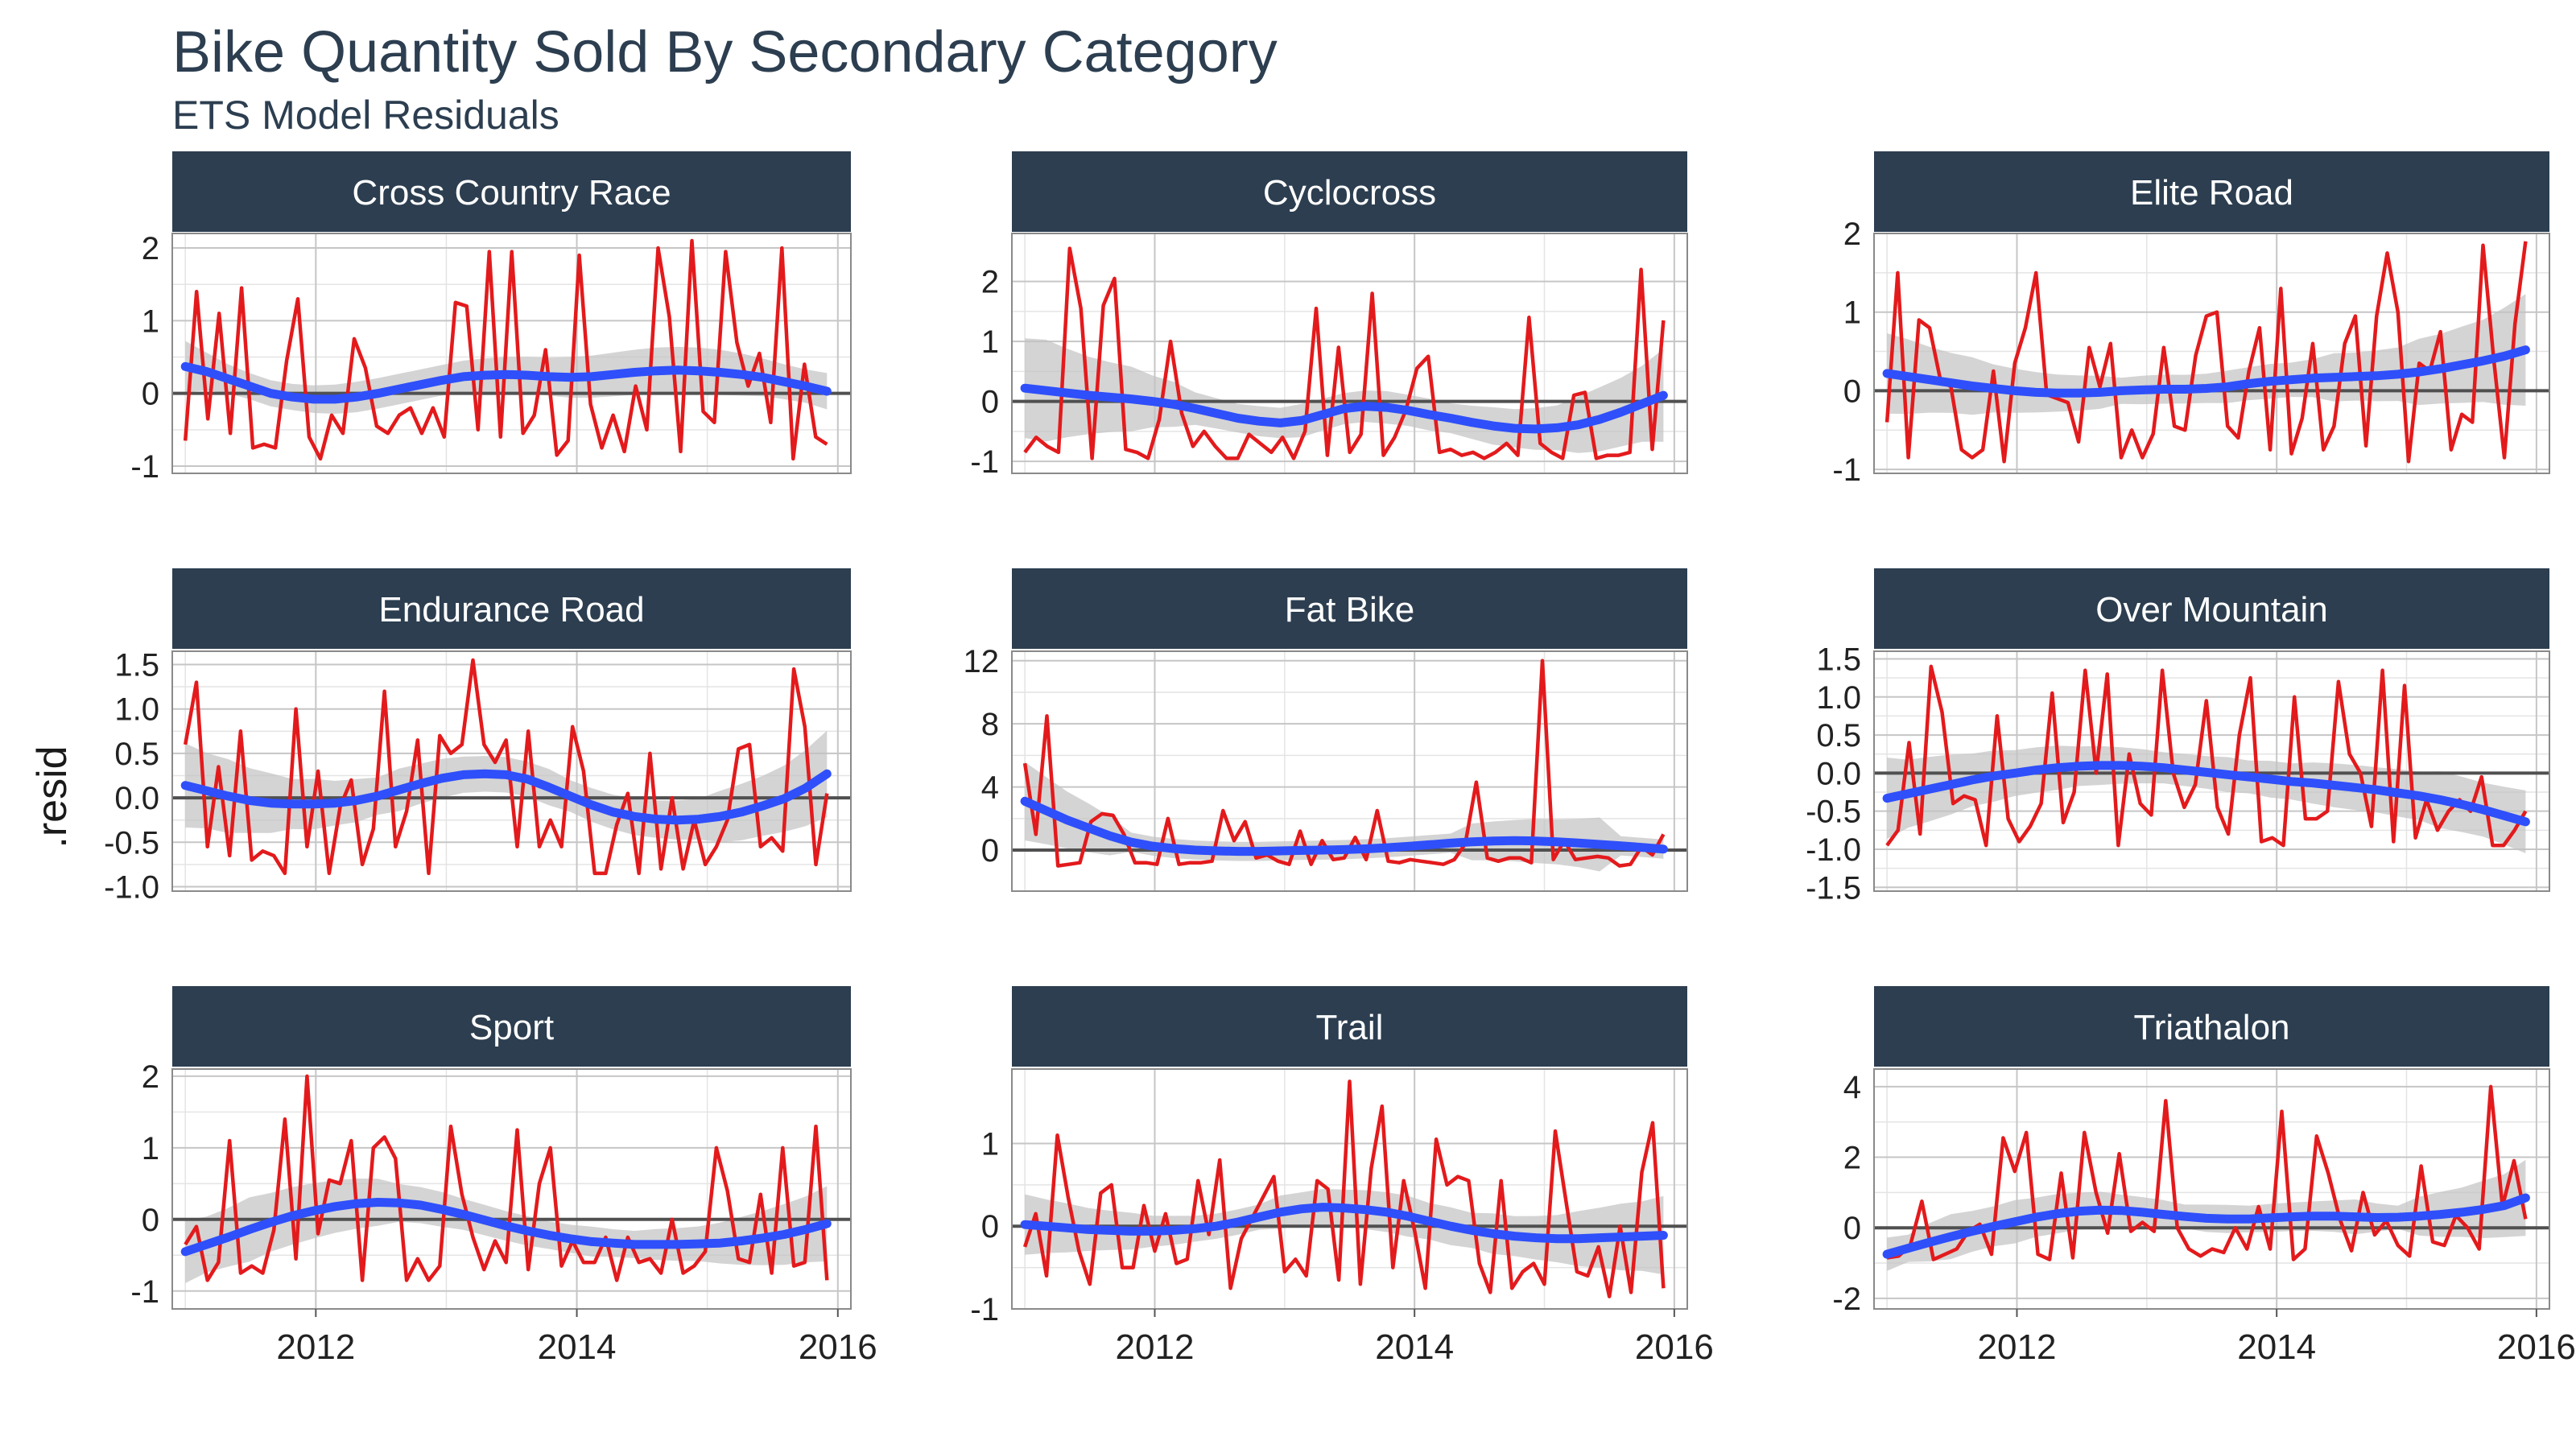  I want to click on x-tick-label: 2016, so click(838, 1347).